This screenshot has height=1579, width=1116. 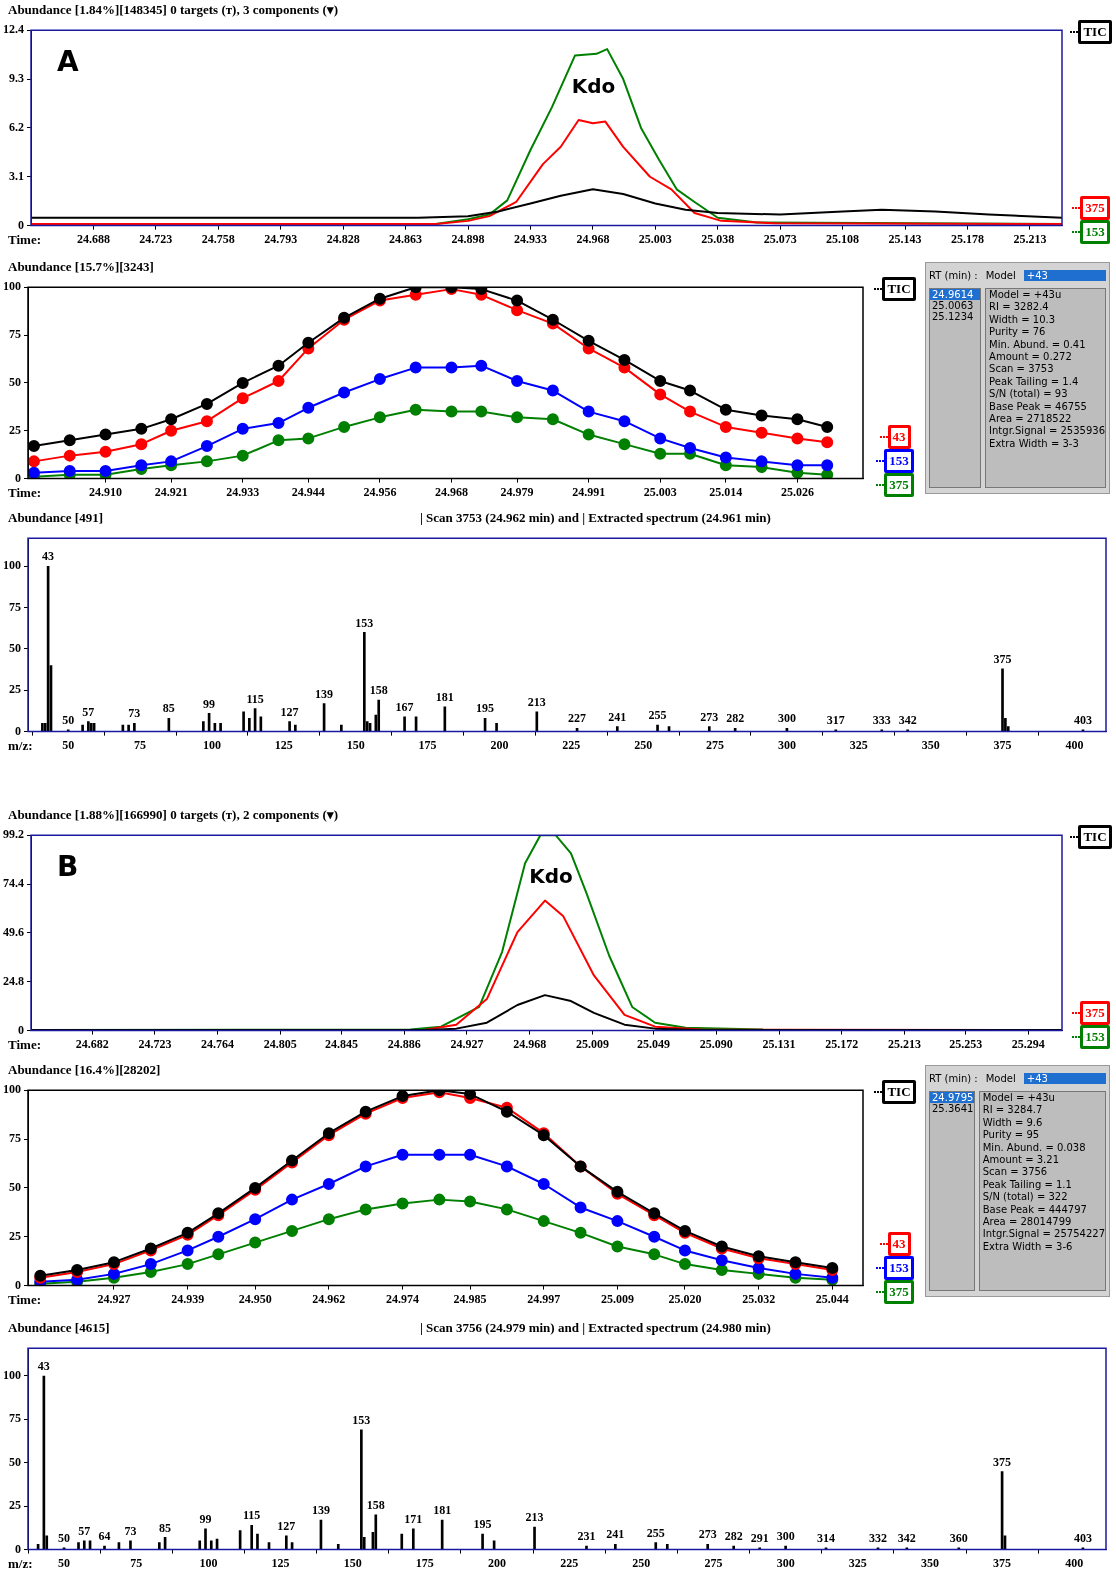 What do you see at coordinates (592, 1043) in the screenshot?
I see `x-tick-label: 25.009` at bounding box center [592, 1043].